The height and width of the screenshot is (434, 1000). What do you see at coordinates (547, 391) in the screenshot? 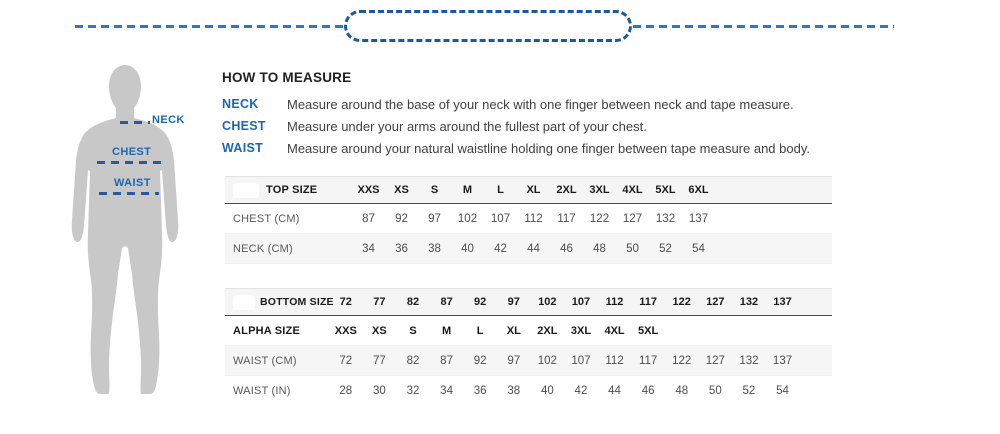
I see `size-cell: 40` at bounding box center [547, 391].